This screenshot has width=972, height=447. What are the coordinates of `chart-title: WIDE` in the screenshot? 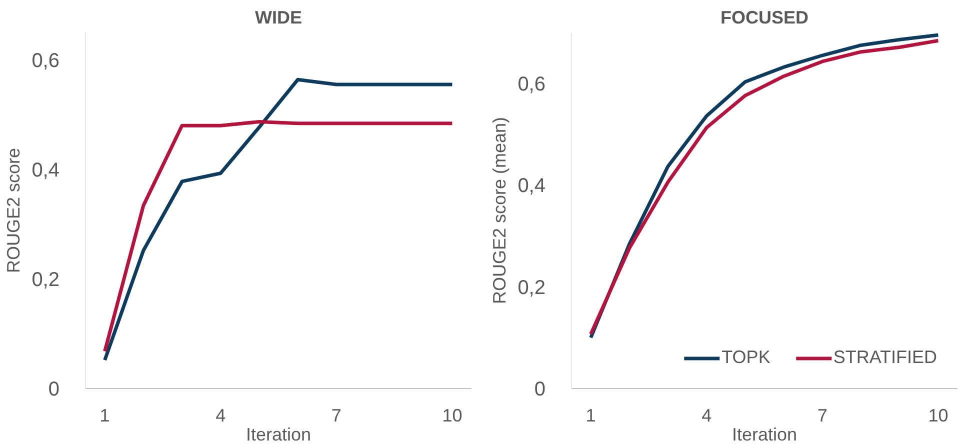 It's located at (278, 18).